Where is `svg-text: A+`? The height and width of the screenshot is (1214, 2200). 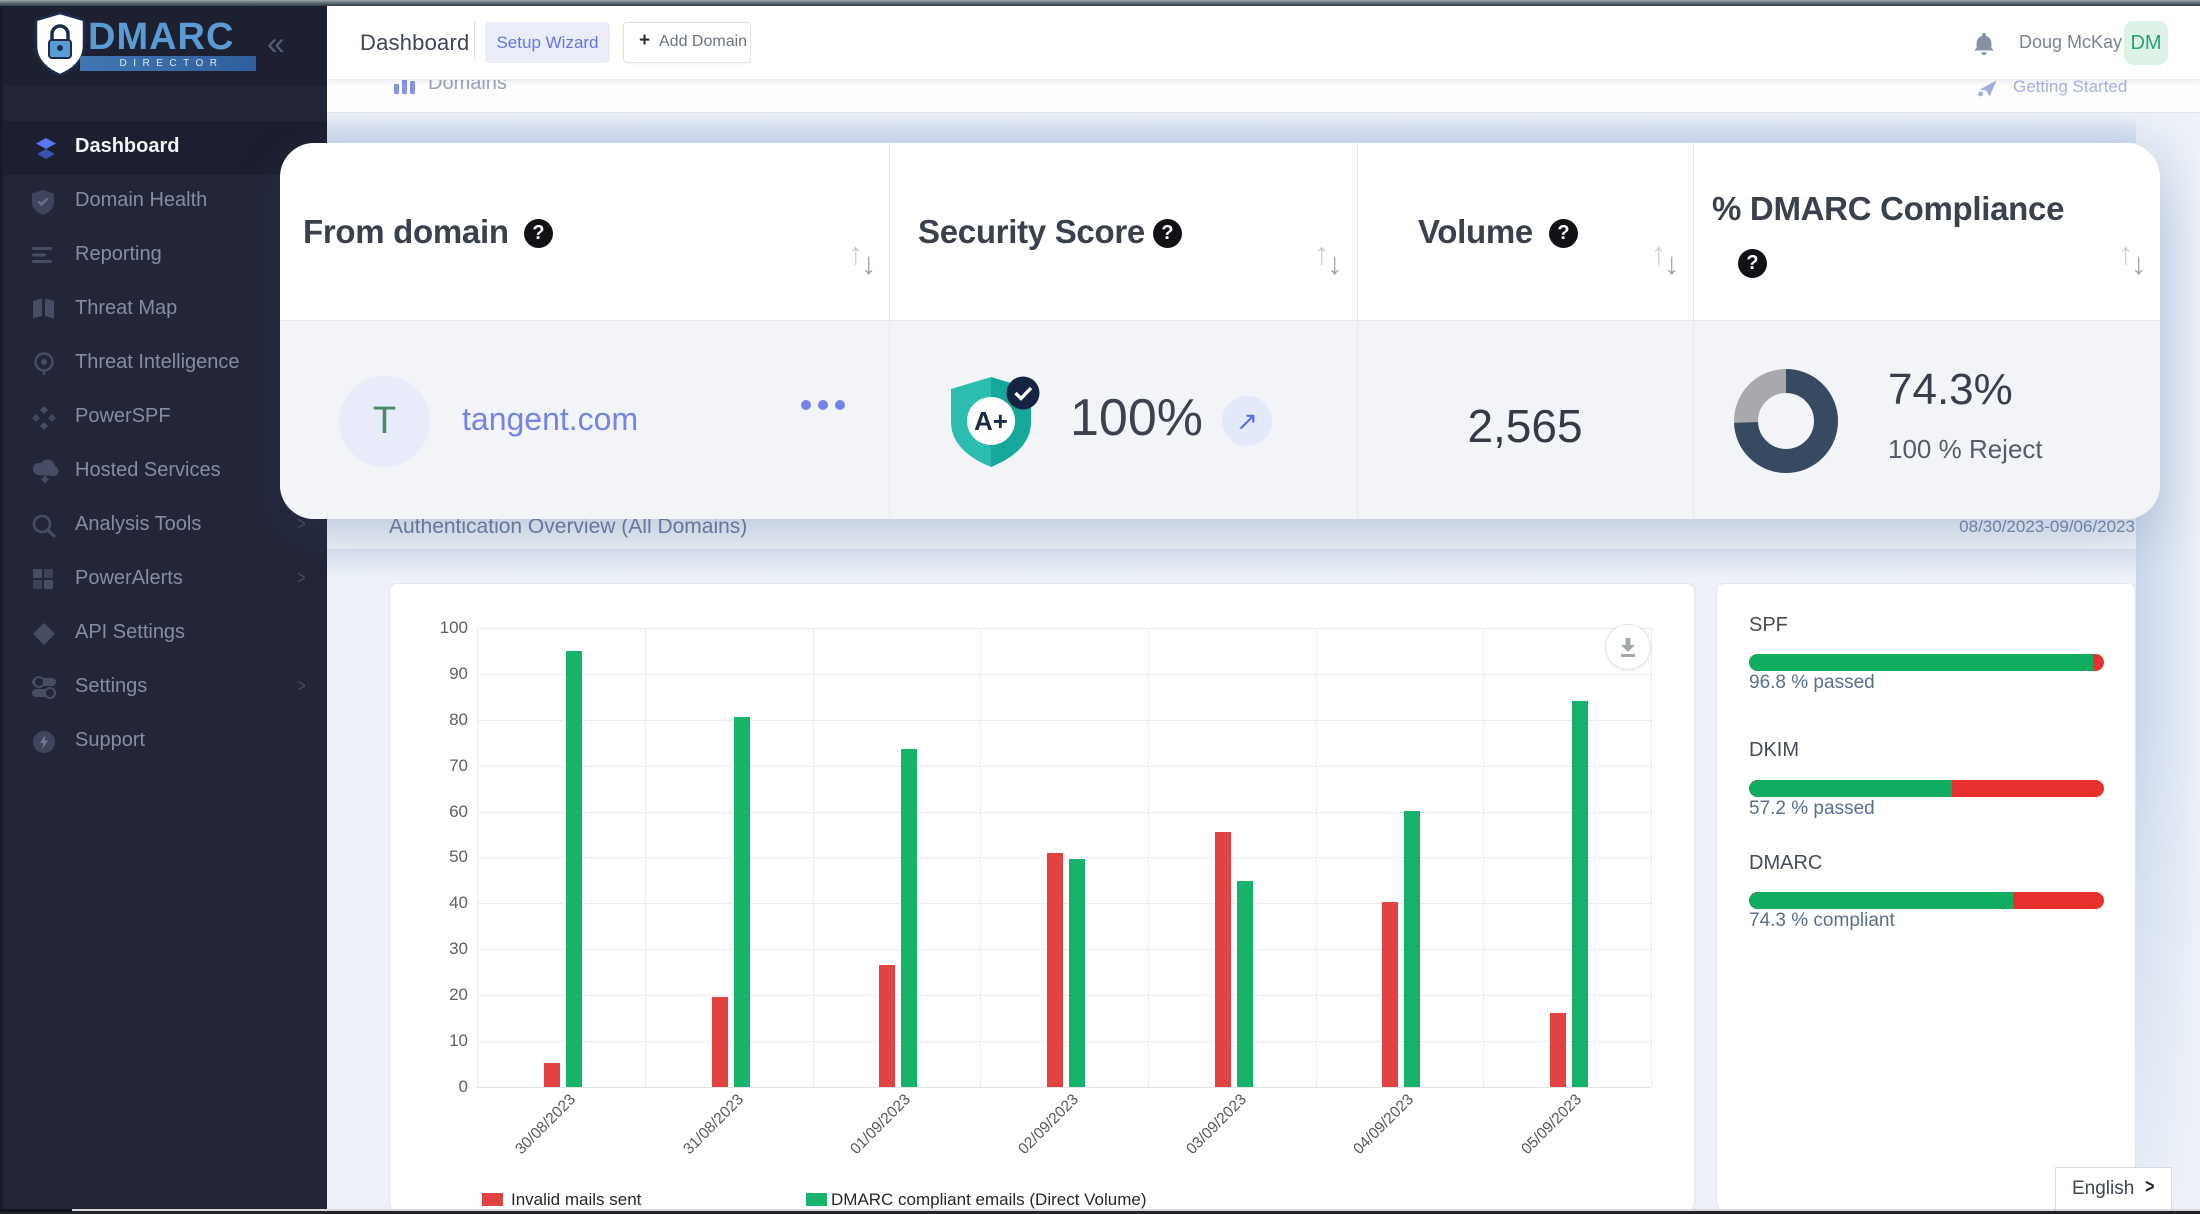
svg-text: A+ is located at coordinates (991, 421).